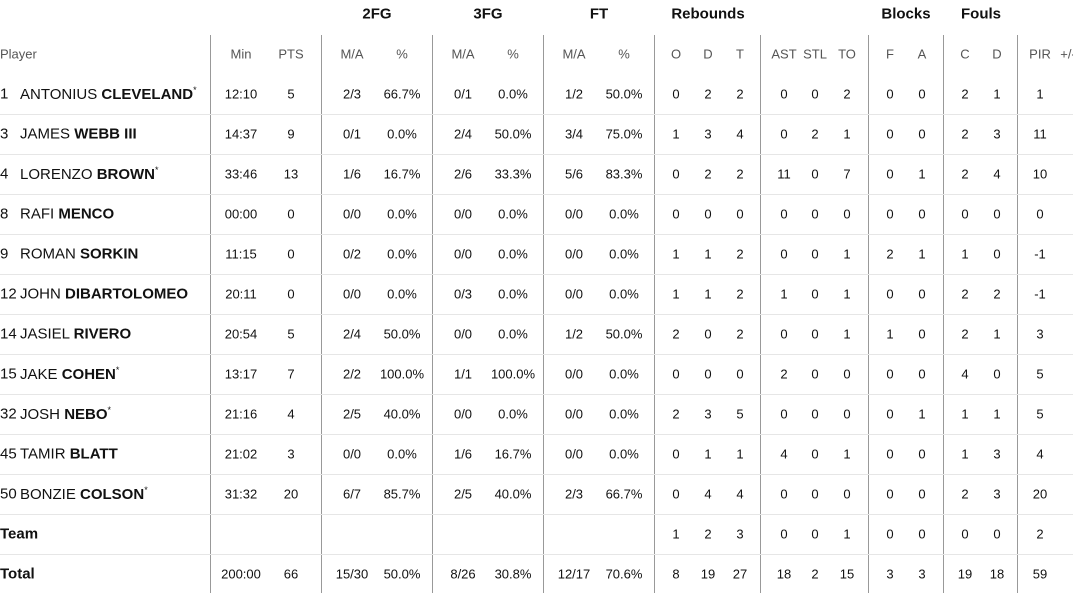  What do you see at coordinates (708, 54) in the screenshot?
I see `column-header: D` at bounding box center [708, 54].